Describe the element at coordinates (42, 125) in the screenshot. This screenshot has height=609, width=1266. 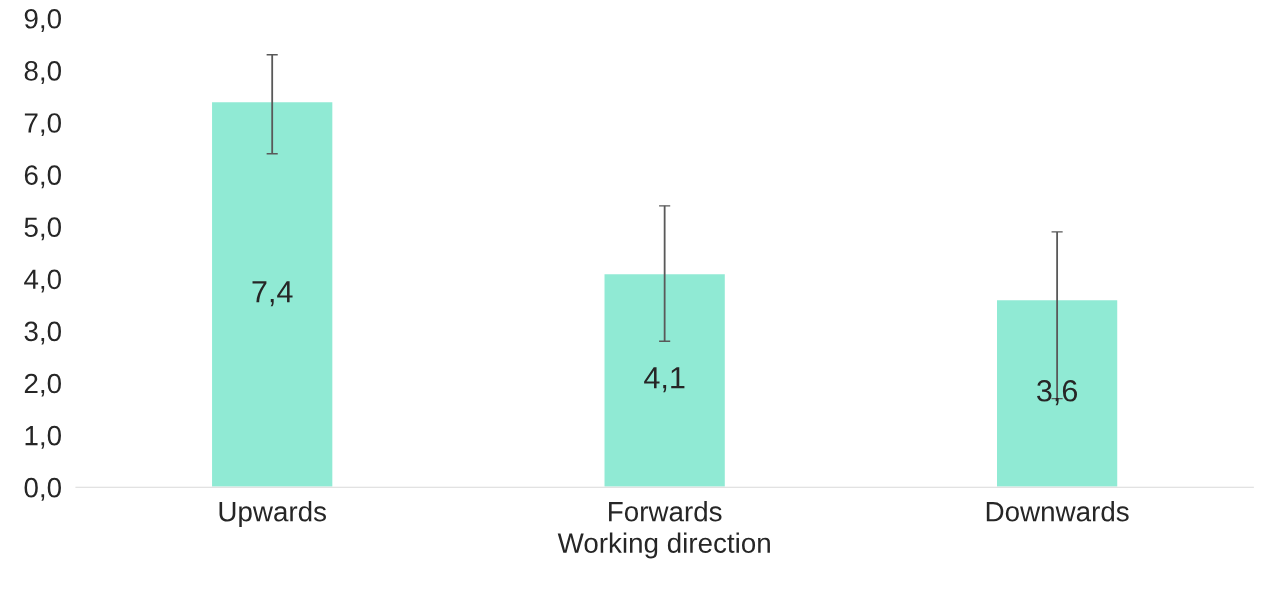
I see `y-tick-label: 7,0` at that location.